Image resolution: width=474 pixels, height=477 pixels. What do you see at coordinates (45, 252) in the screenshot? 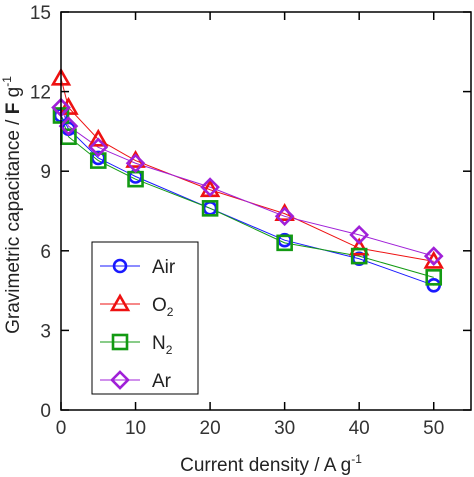
I see `y-tick-label: 6` at bounding box center [45, 252].